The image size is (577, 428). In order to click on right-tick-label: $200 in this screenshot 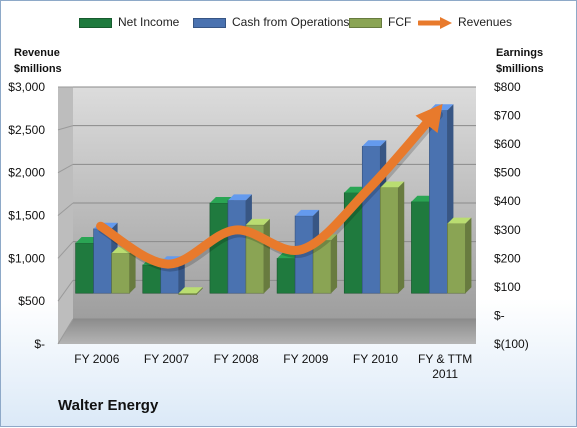, I will do `click(507, 258)`.